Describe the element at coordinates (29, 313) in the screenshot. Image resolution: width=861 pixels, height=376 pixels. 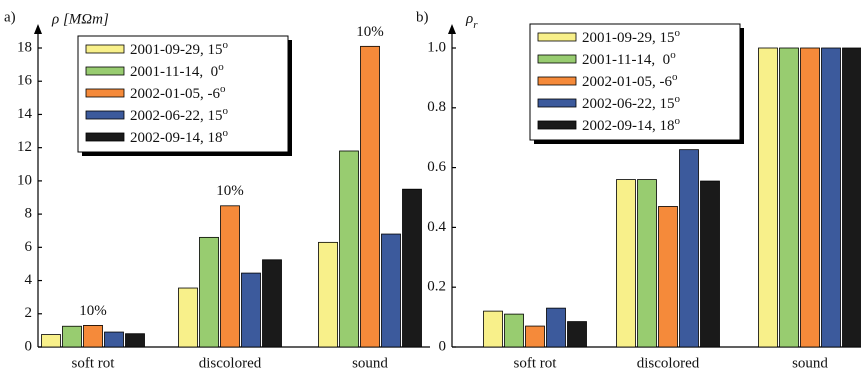
I see `y-tick-label: 2` at that location.